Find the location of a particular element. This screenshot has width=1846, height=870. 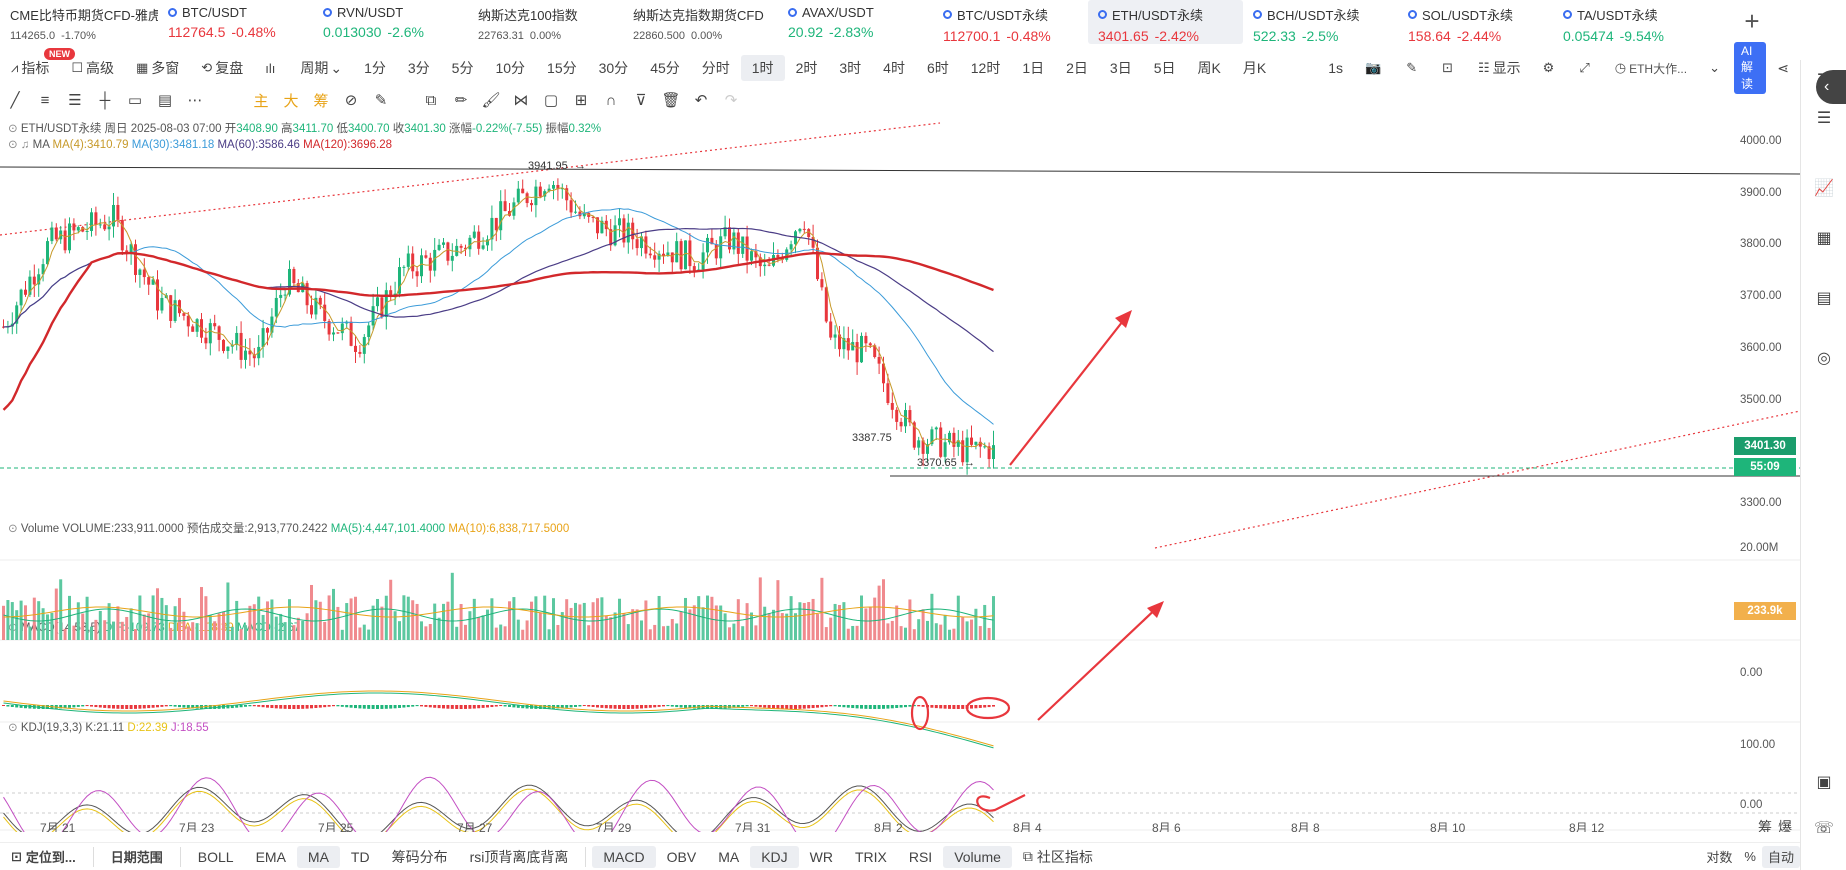

alert-icon: ☏ is located at coordinates (1823, 828).